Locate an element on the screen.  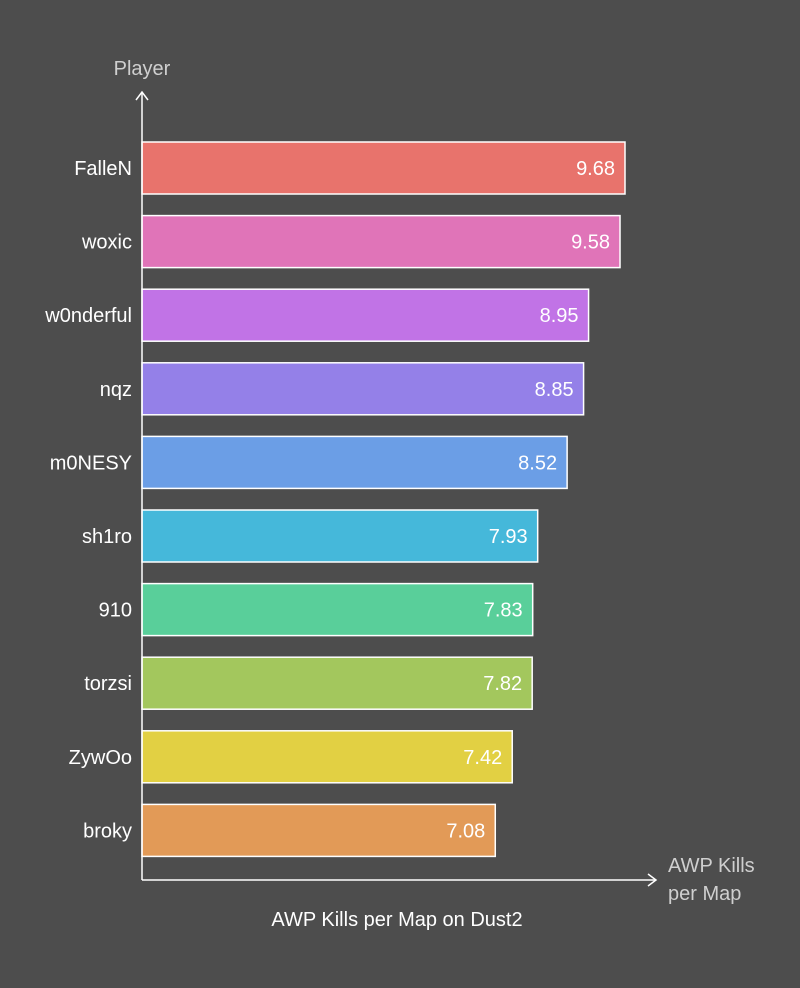
value-label: 9.58 is located at coordinates (590, 243).